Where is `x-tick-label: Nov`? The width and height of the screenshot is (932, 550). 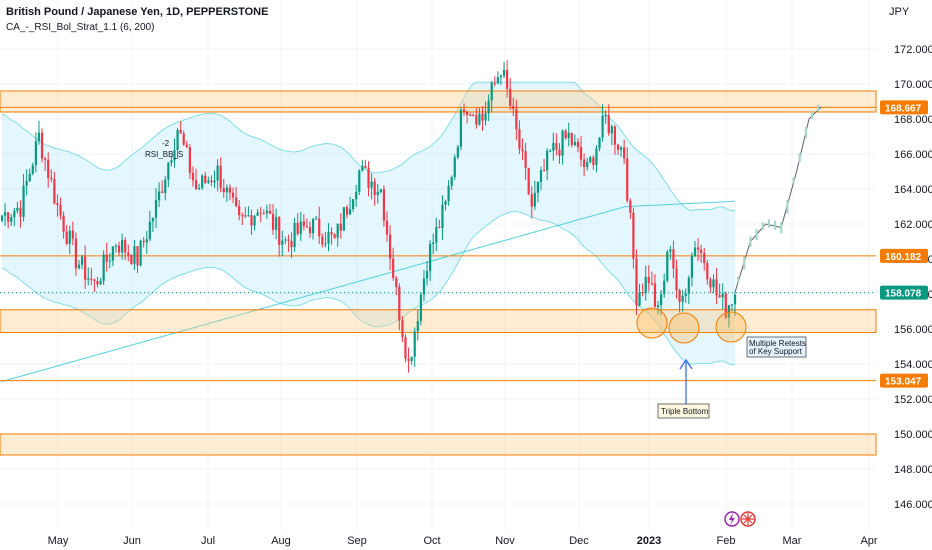 x-tick-label: Nov is located at coordinates (505, 541).